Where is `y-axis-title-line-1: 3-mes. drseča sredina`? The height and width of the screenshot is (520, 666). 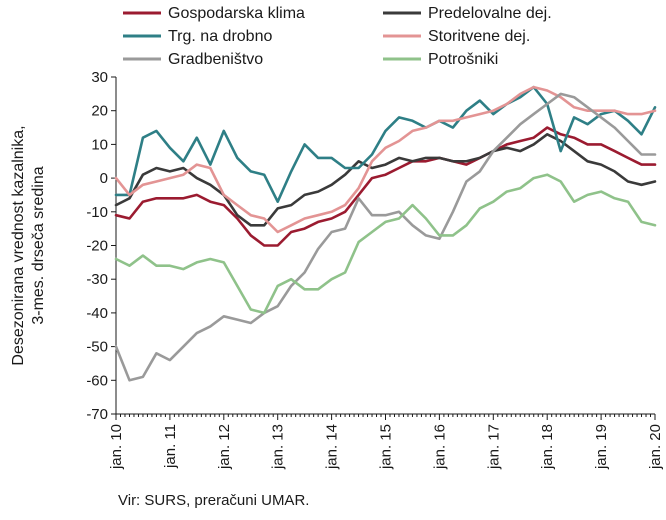 y-axis-title-line-1: 3-mes. drseča sredina is located at coordinates (38, 245).